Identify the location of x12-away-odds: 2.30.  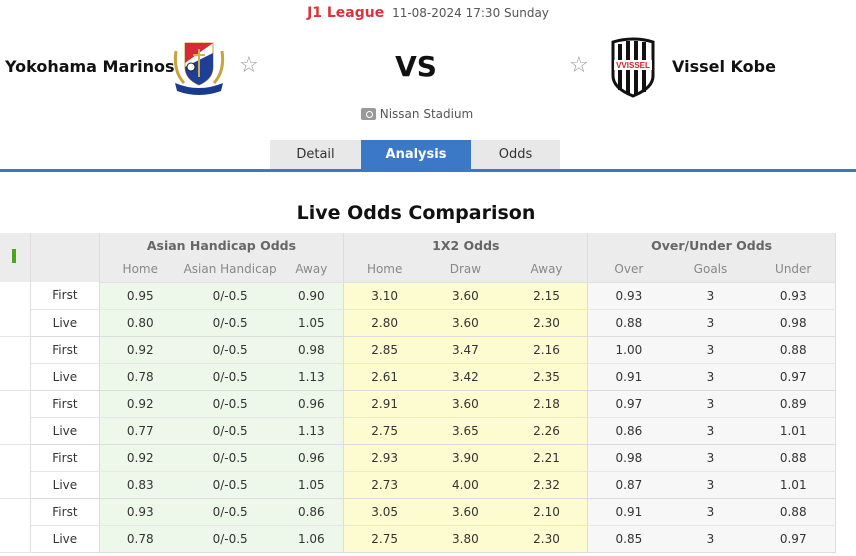
(547, 323).